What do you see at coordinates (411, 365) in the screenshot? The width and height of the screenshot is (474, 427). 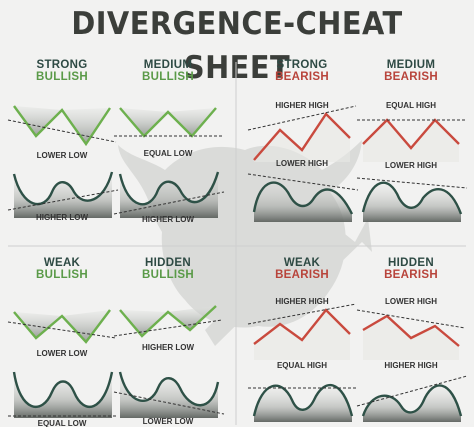 I see `oscillator-label: HIGHER HIGH` at bounding box center [411, 365].